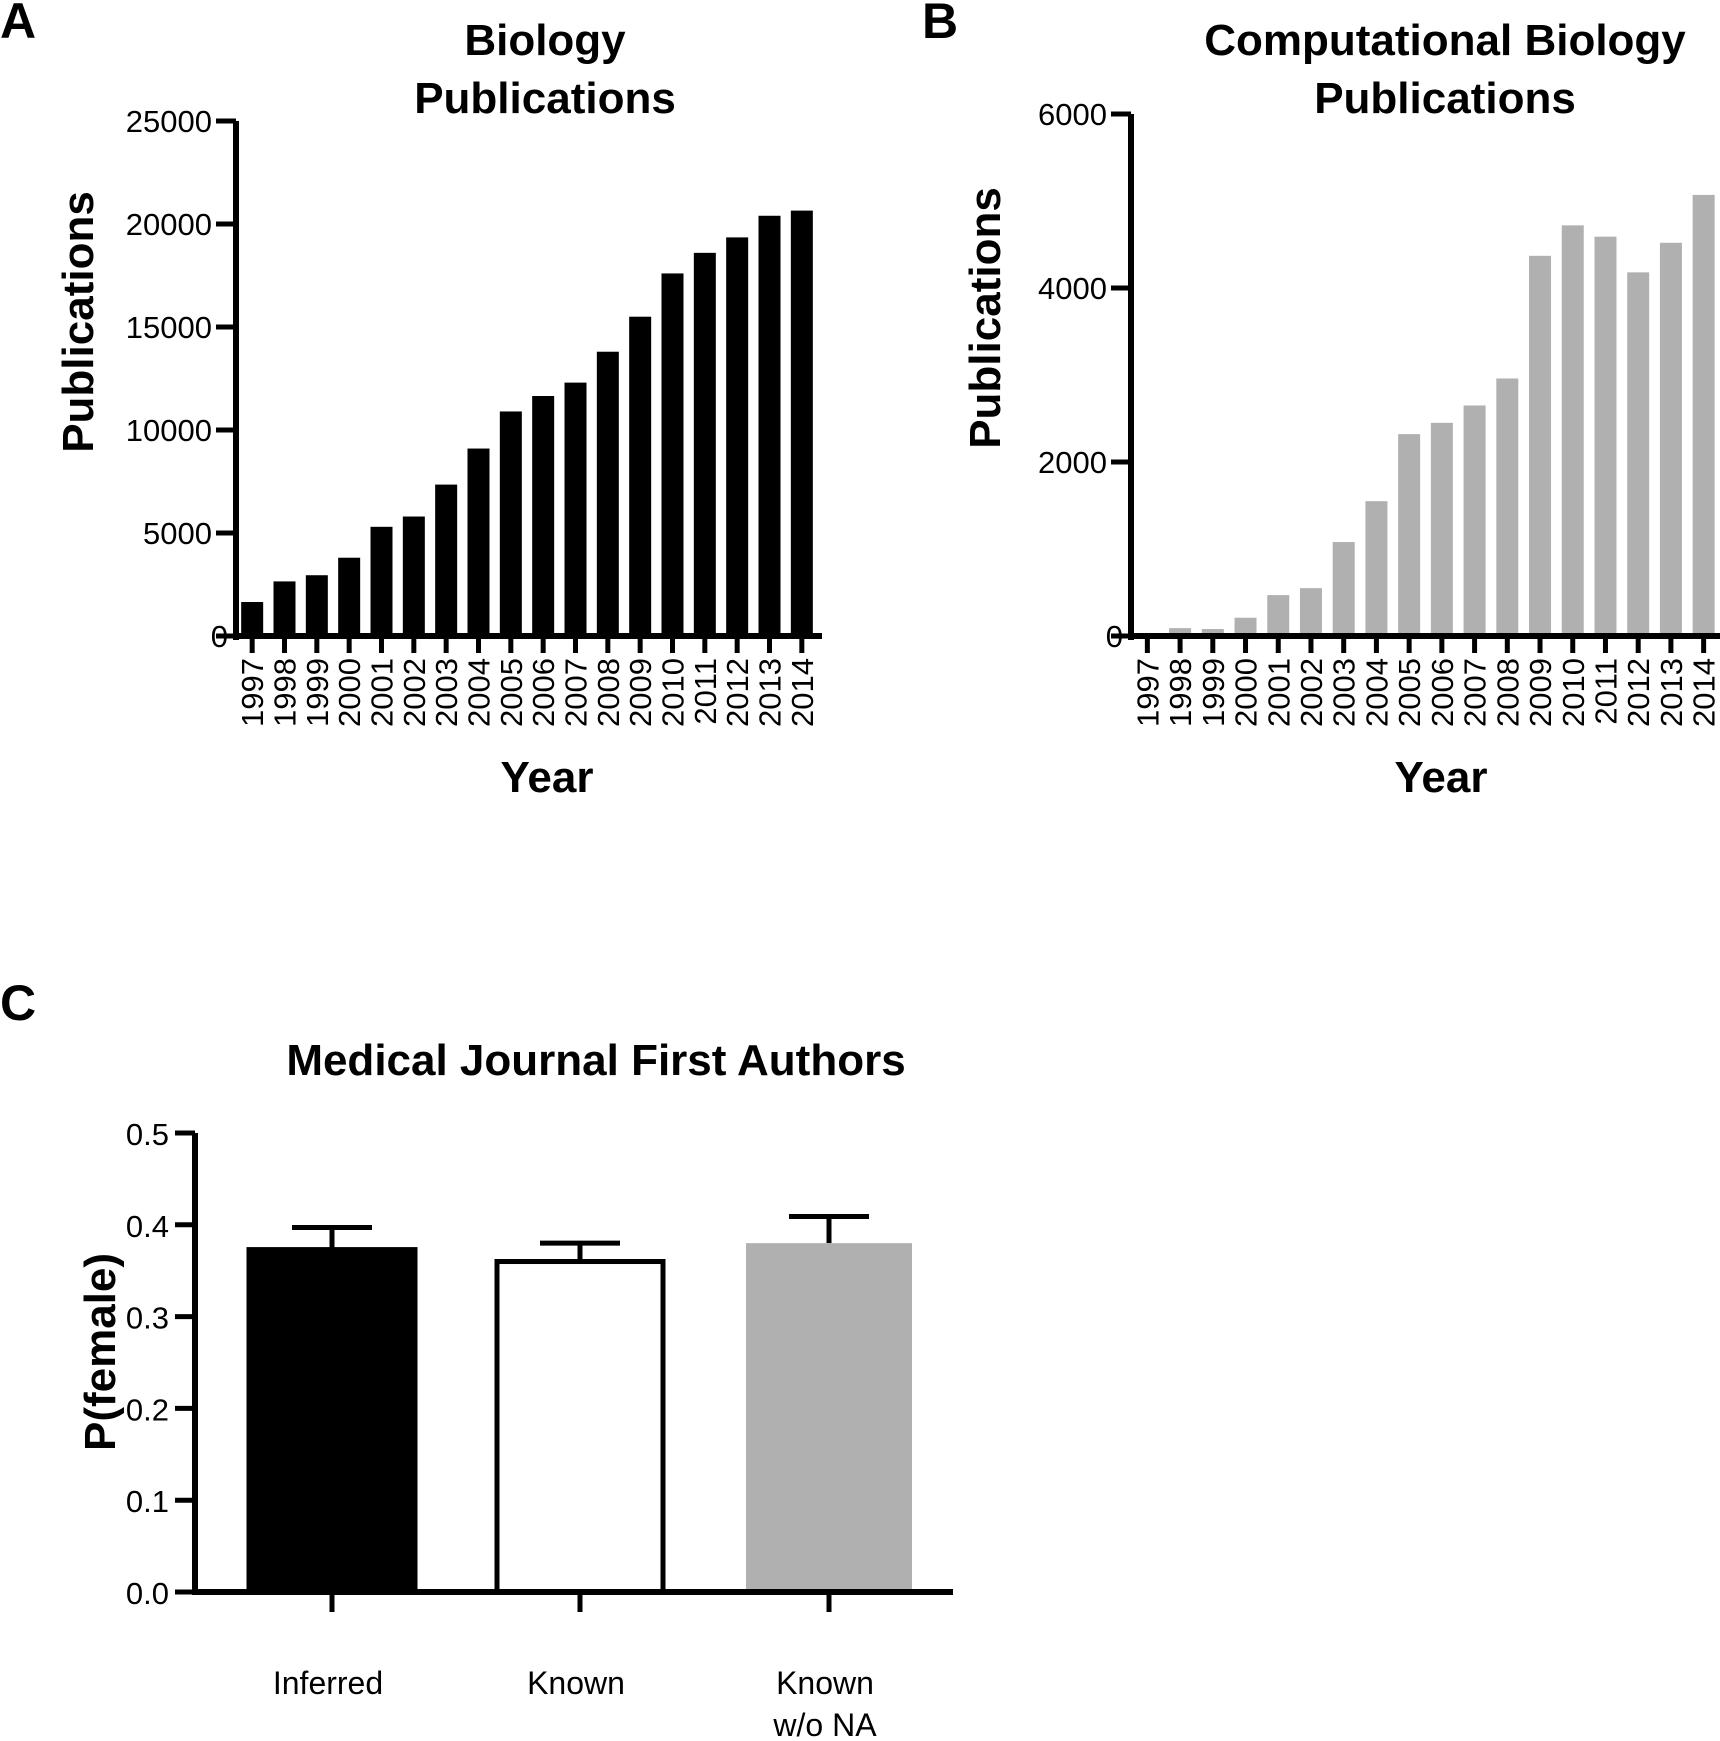 This screenshot has height=1741, width=1720. I want to click on chart-b-x-tick-label-1999: 1999, so click(1213, 692).